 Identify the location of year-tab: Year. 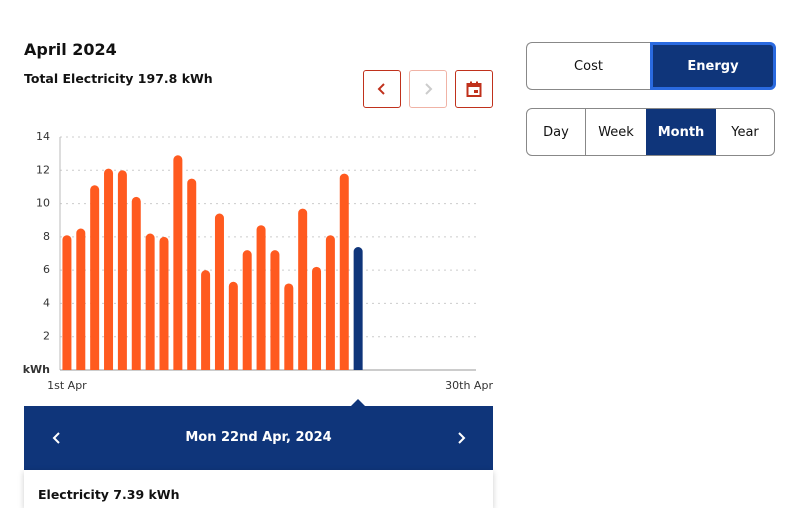
(745, 132).